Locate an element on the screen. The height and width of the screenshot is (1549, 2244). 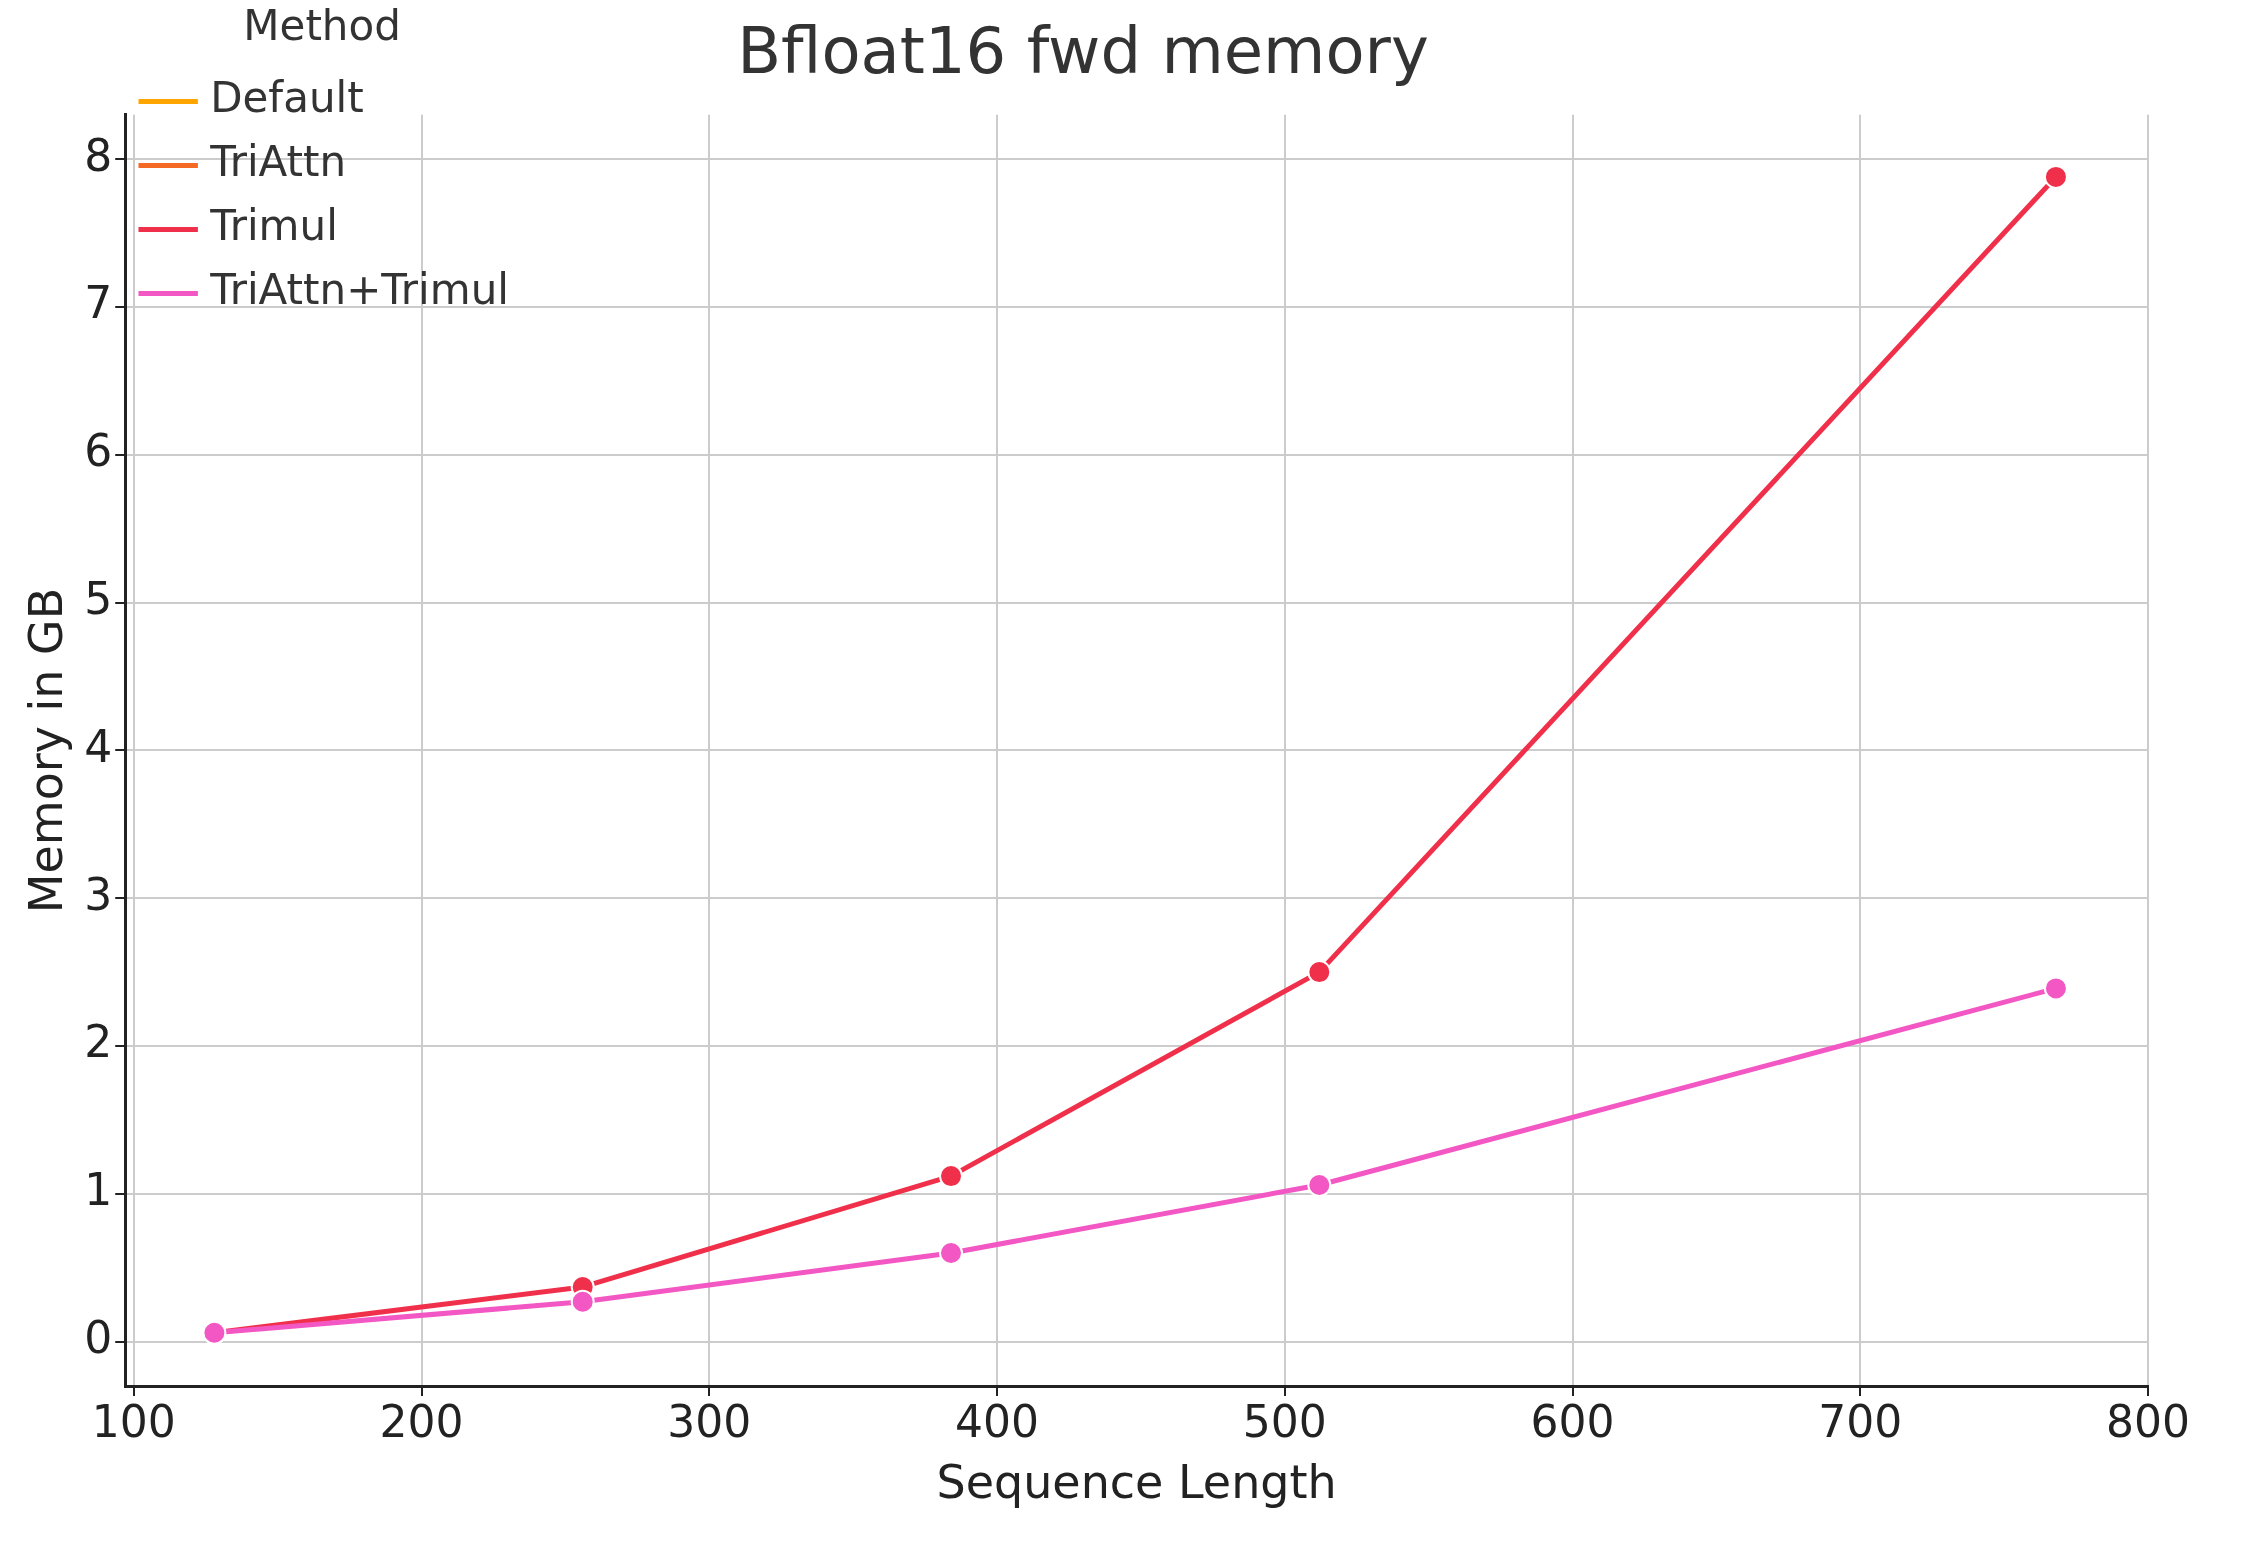
y-tick-label: 2 is located at coordinates (98, 1042).